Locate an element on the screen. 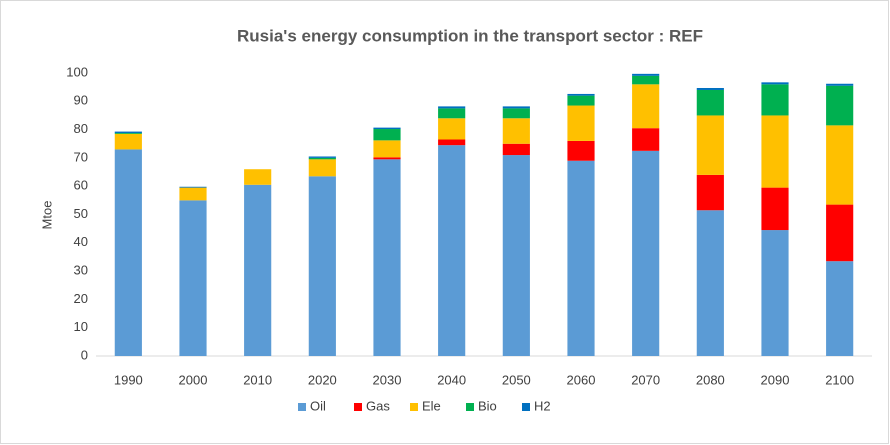 Image resolution: width=890 pixels, height=445 pixels. y-tick-label: 20 is located at coordinates (81, 298).